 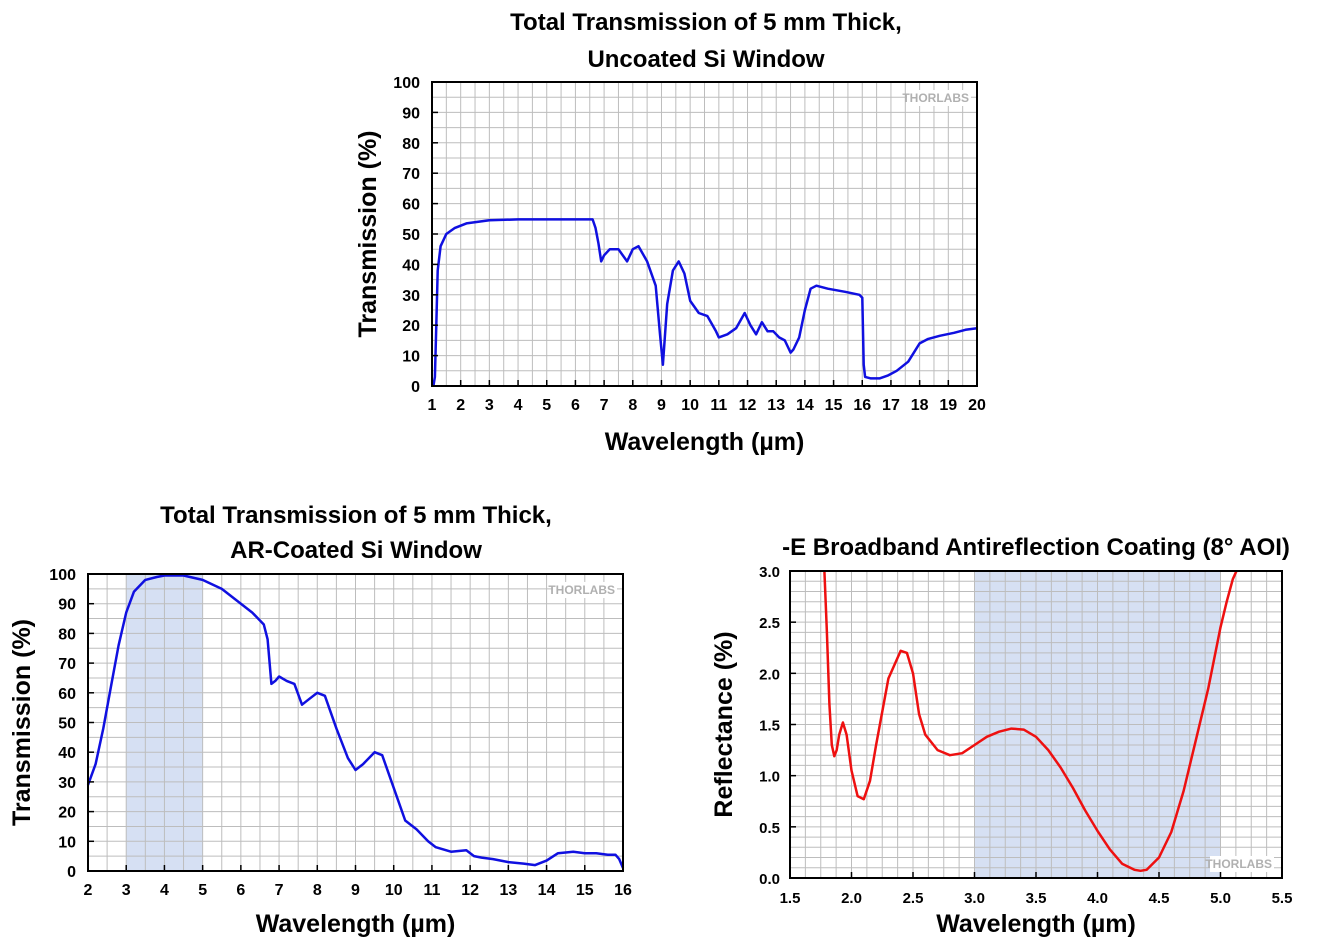 What do you see at coordinates (769, 777) in the screenshot?
I see `y-tick-label: 1.0` at bounding box center [769, 777].